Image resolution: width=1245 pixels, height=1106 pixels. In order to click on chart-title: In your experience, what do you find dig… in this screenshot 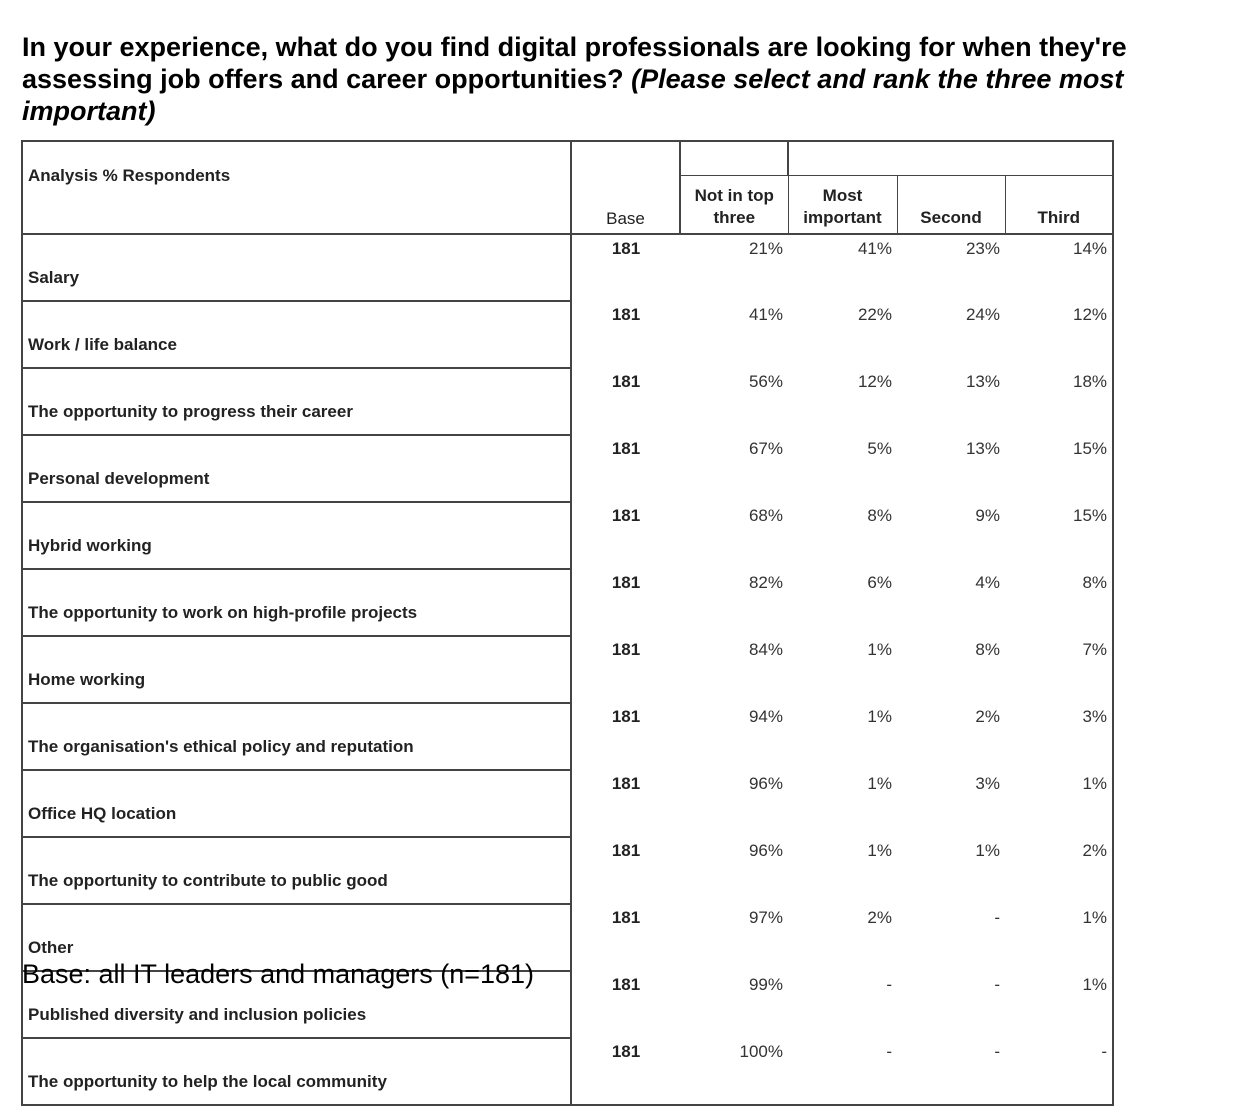, I will do `click(622, 79)`.